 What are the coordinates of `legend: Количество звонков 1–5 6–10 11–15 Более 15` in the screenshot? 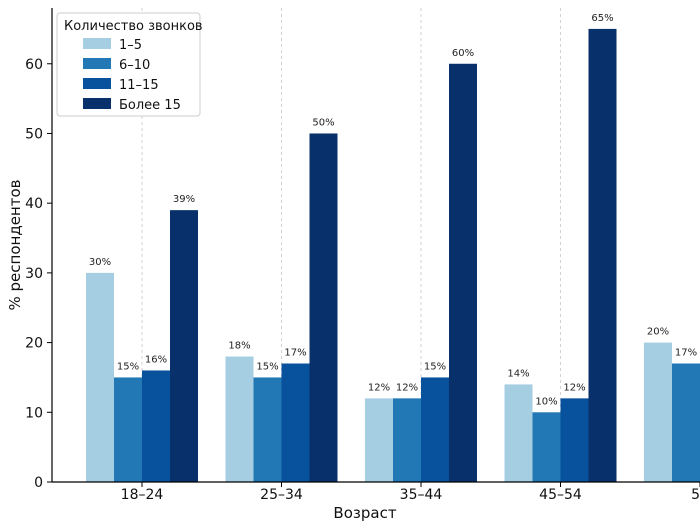 It's located at (129, 64).